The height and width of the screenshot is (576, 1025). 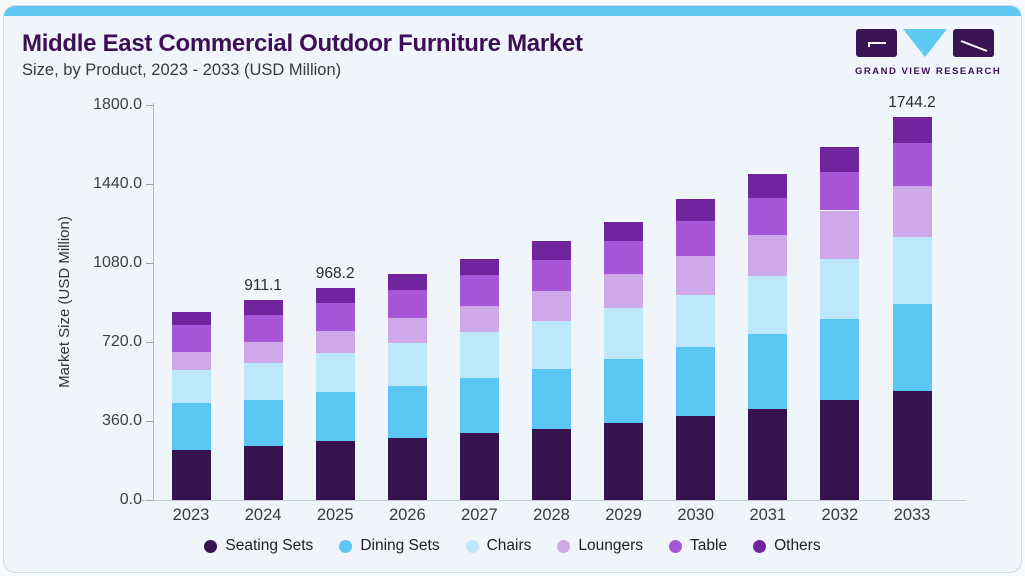 What do you see at coordinates (925, 43) in the screenshot?
I see `brand-logo-icon` at bounding box center [925, 43].